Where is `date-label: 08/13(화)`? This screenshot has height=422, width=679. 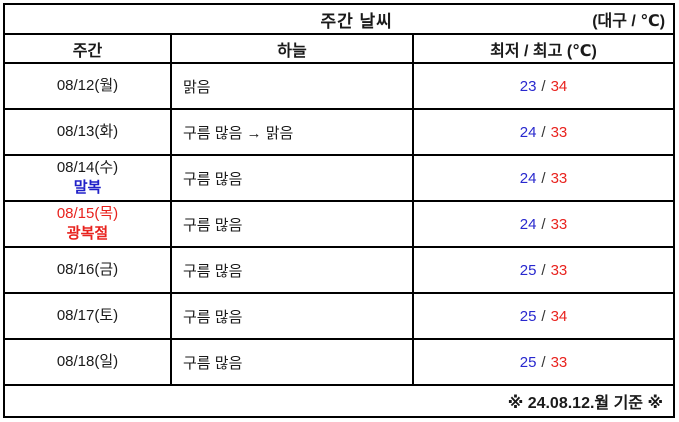 date-label: 08/13(화) is located at coordinates (87, 131).